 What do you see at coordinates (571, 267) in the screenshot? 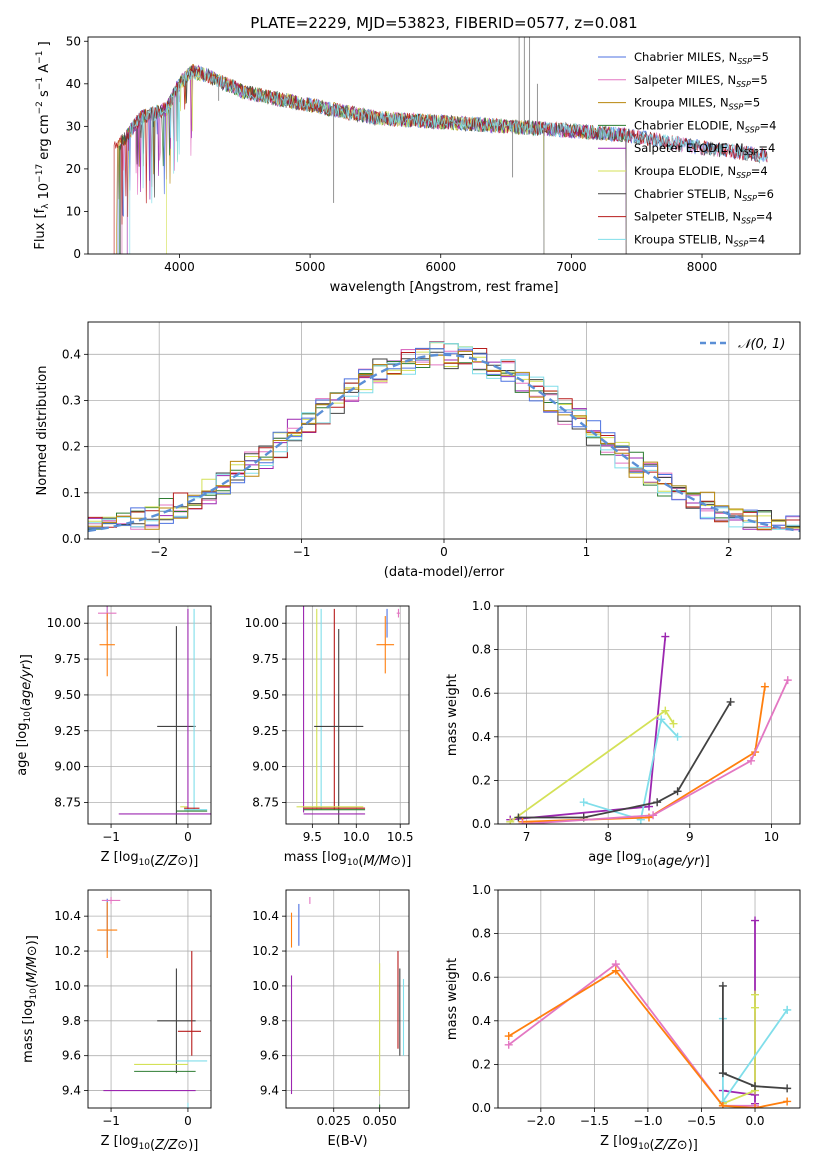
I see `x-tick-label: 7000` at bounding box center [571, 267].